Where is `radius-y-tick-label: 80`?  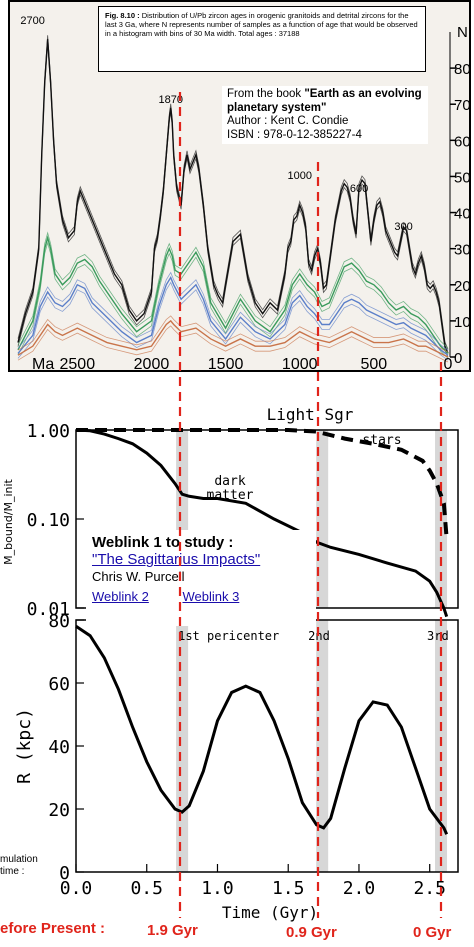
radius-y-tick-label: 80 is located at coordinates (59, 621).